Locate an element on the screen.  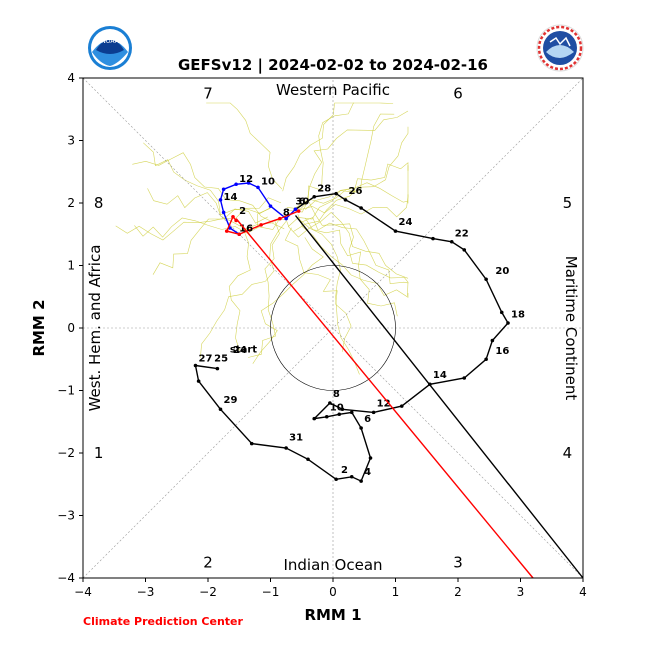
phase-number: 6 is located at coordinates (458, 94).